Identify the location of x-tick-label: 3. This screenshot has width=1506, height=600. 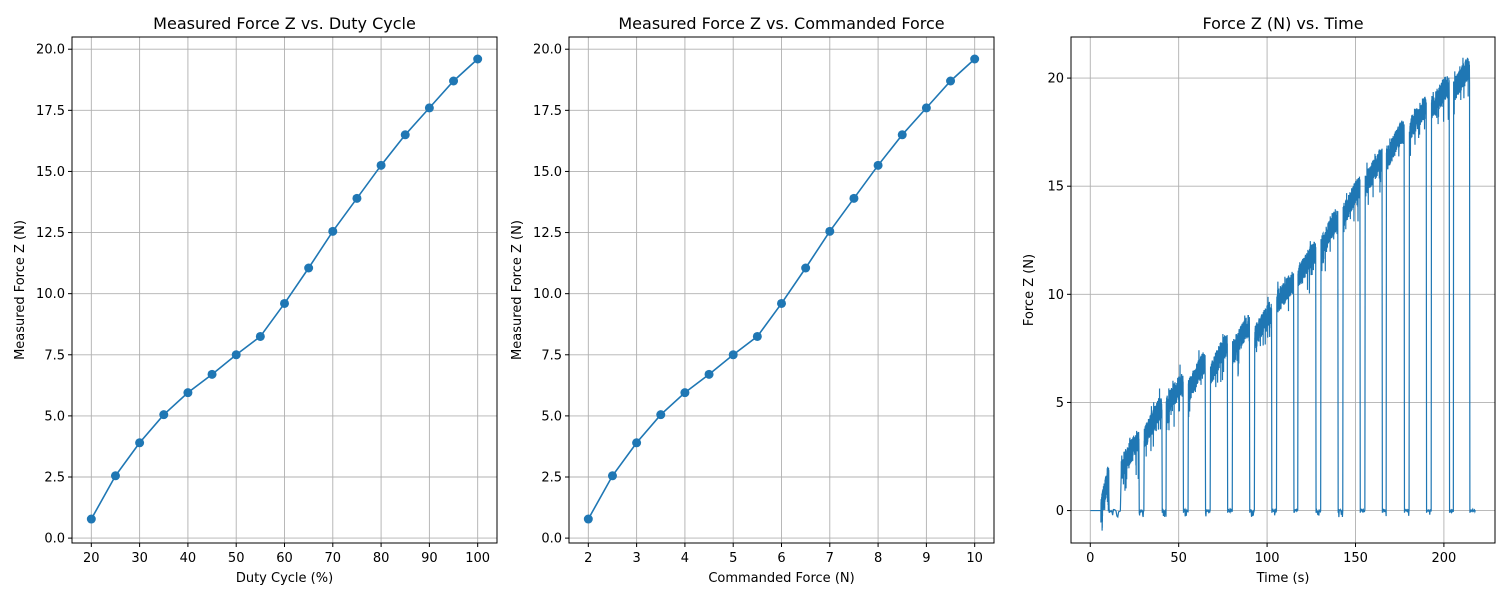
(636, 558).